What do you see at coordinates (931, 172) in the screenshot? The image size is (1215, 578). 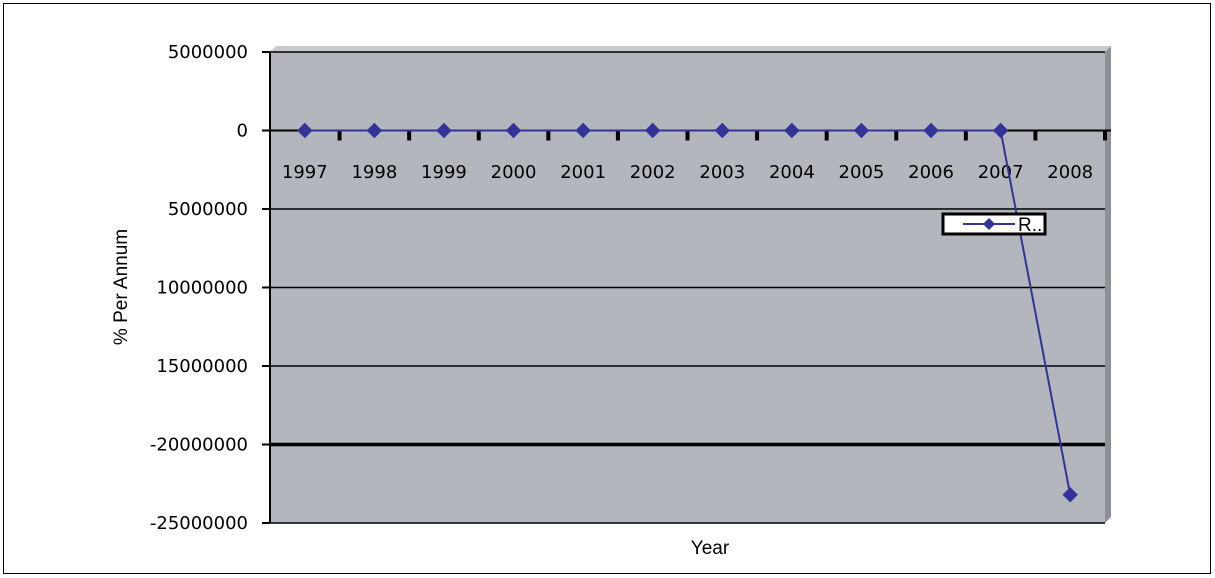 I see `x-tick-label: 2006` at bounding box center [931, 172].